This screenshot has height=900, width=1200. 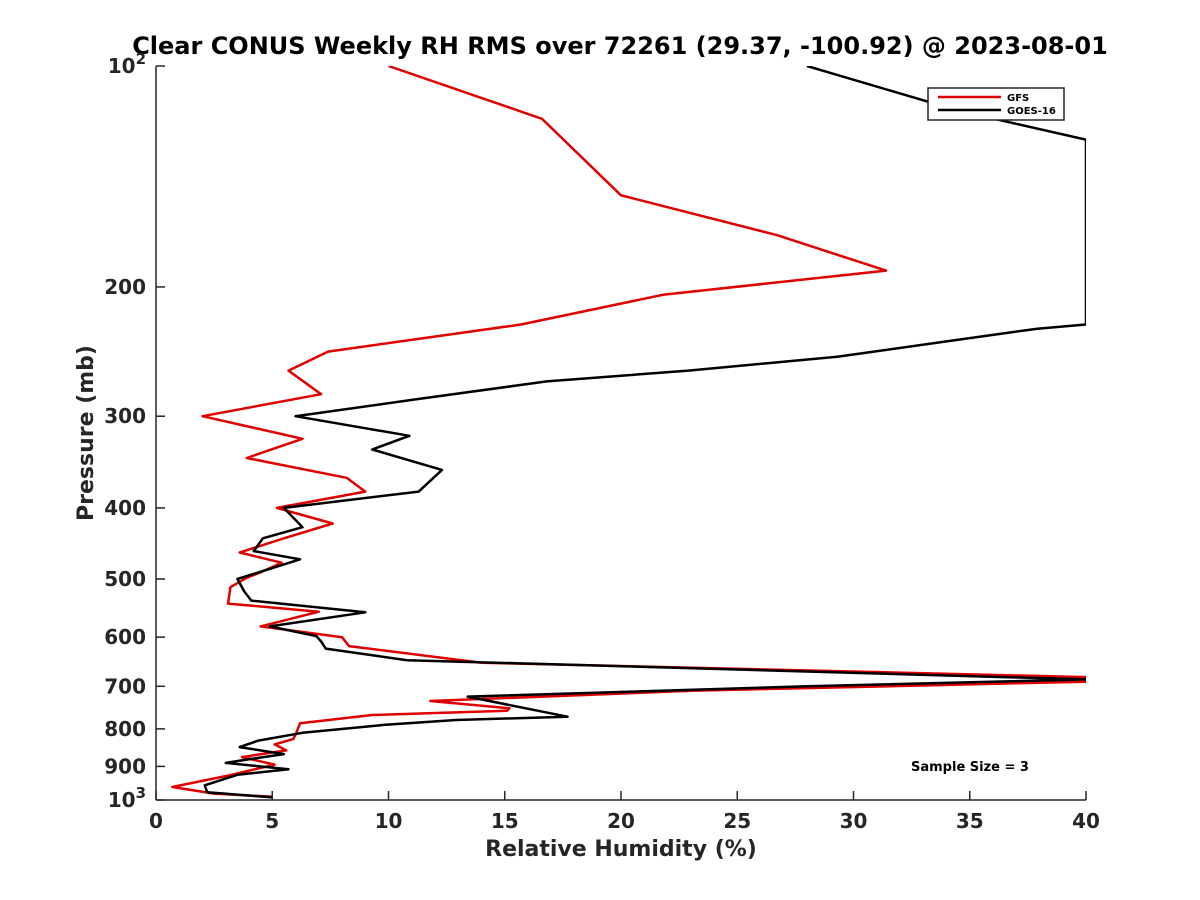 What do you see at coordinates (621, 849) in the screenshot?
I see `x-axis-label: Relative Humidity (%)` at bounding box center [621, 849].